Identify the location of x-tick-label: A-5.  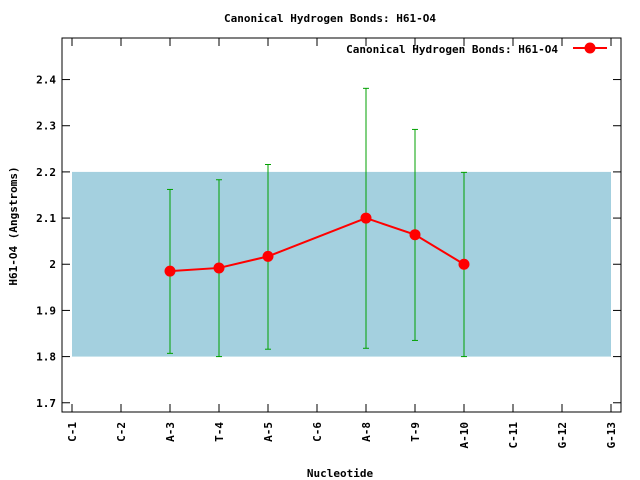
(268, 432).